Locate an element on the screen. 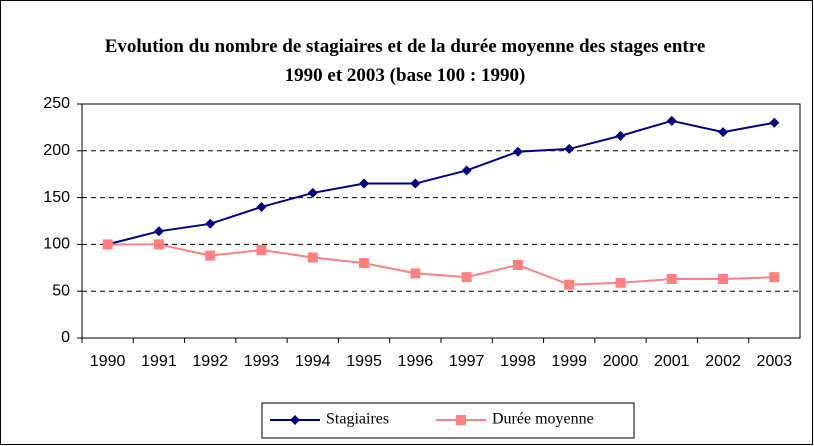 The image size is (814, 446). y-tick-label: 50 is located at coordinates (61, 290).